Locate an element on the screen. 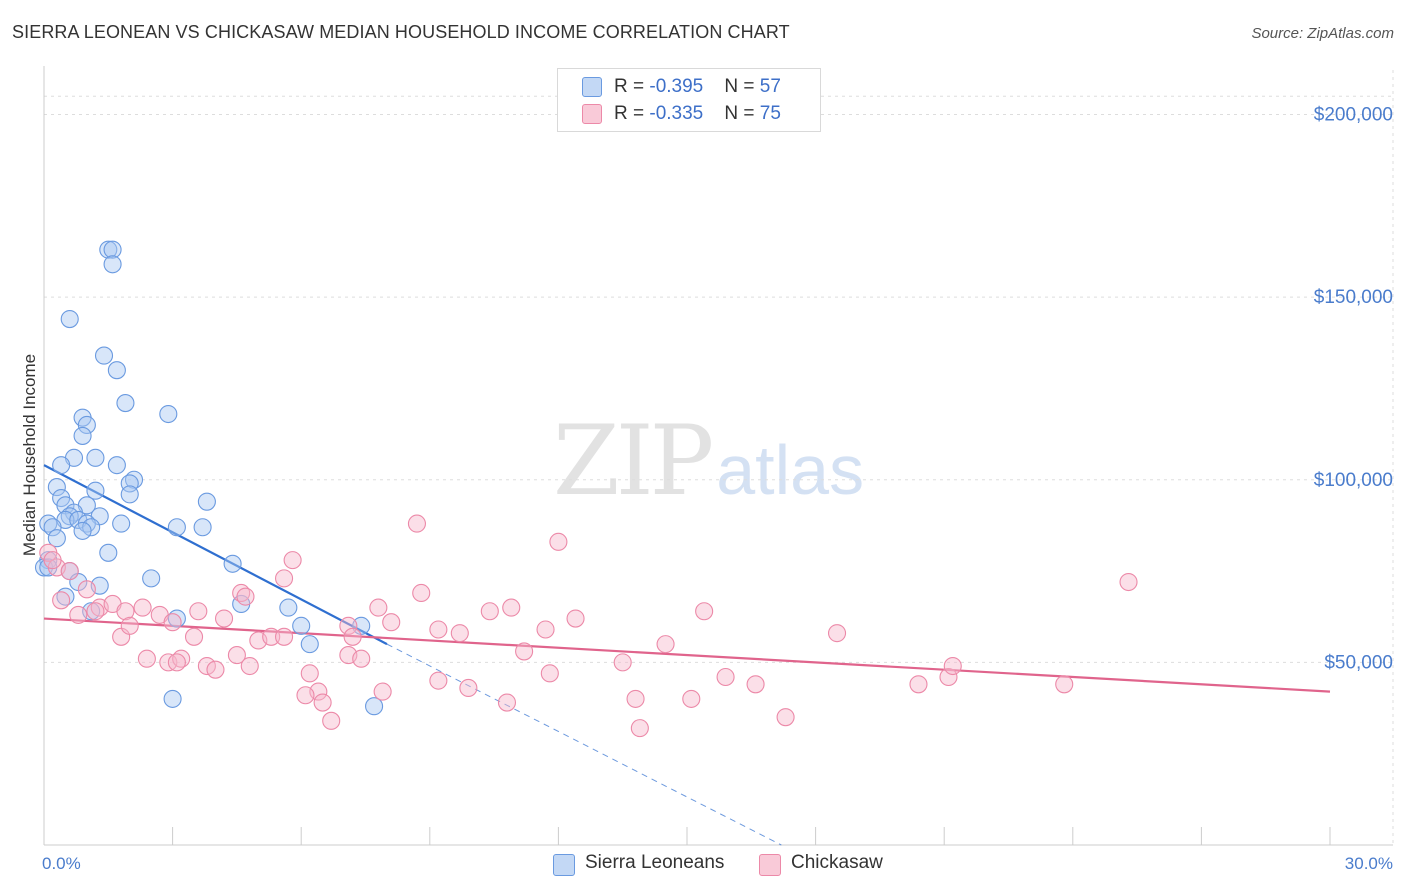  x-tick-label: 30.0% is located at coordinates (1369, 863).